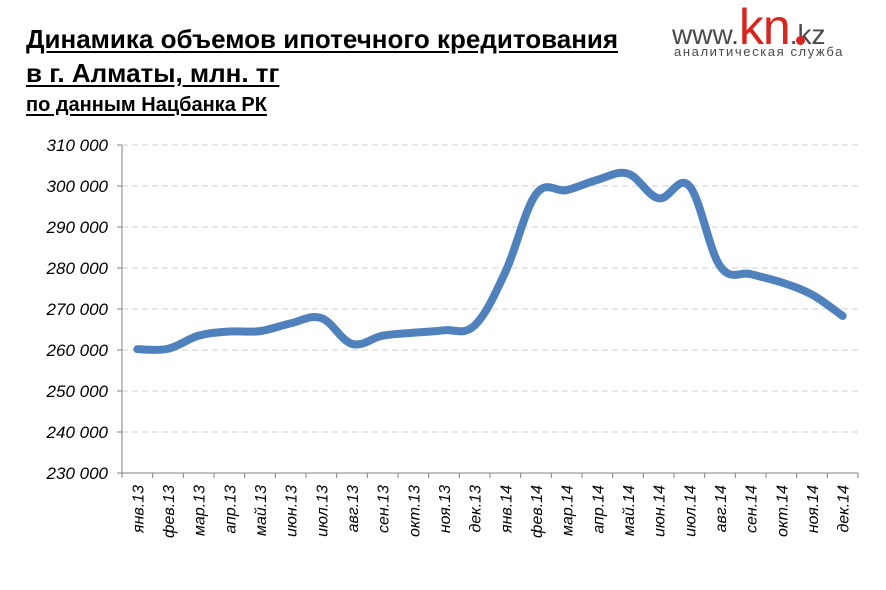  I want to click on y-tick-label: 300 000, so click(78, 186).